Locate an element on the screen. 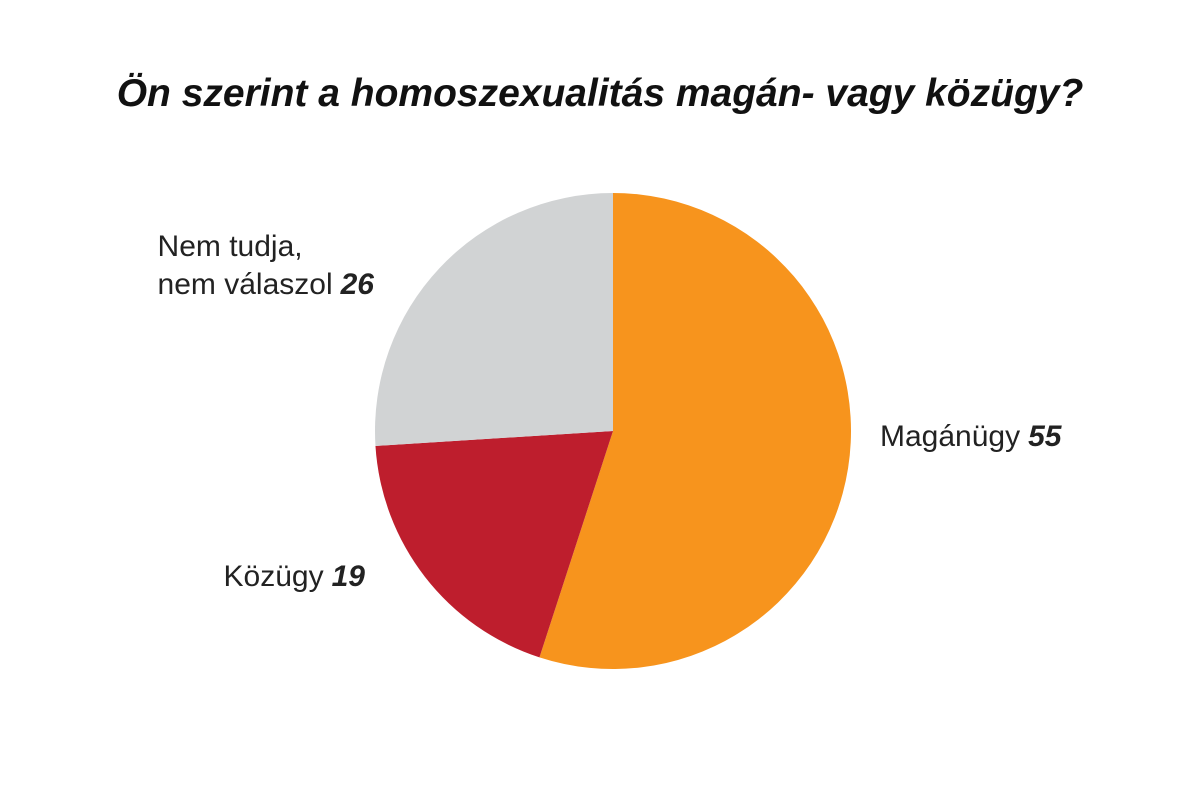  category-label: Közügy is located at coordinates (273, 576).